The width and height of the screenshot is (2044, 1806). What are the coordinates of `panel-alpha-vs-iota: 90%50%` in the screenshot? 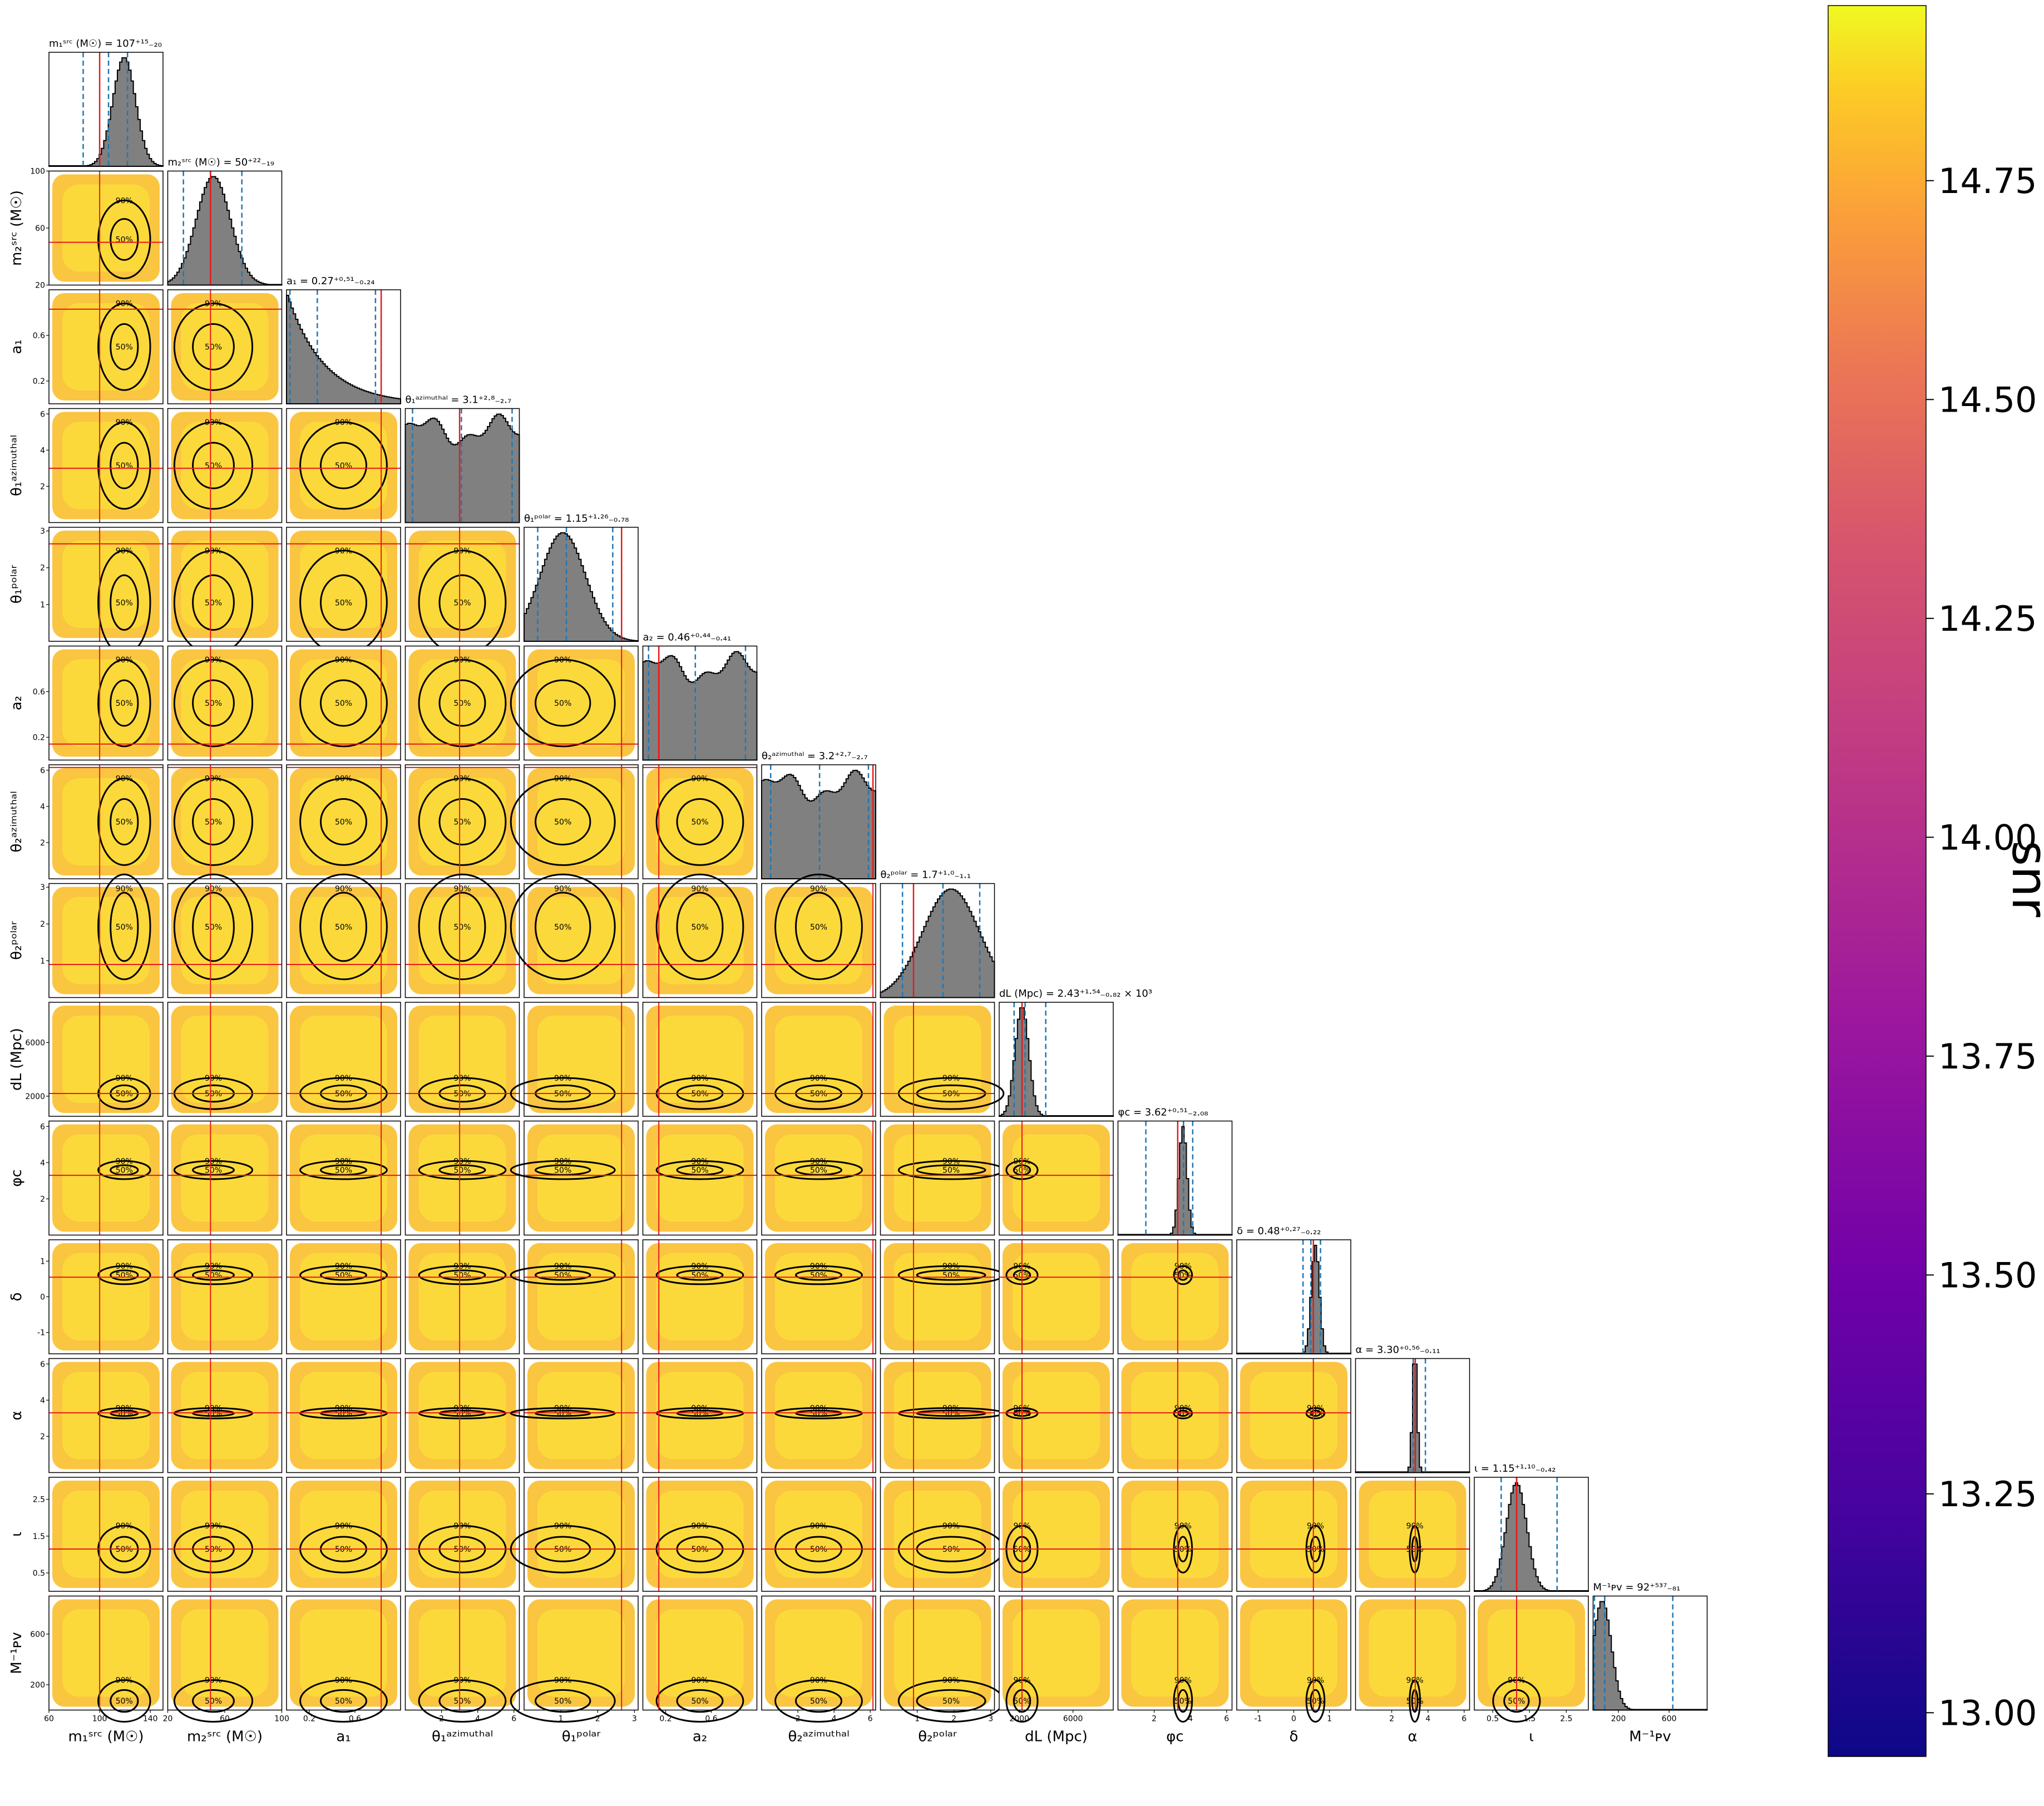 It's located at (1412, 1535).